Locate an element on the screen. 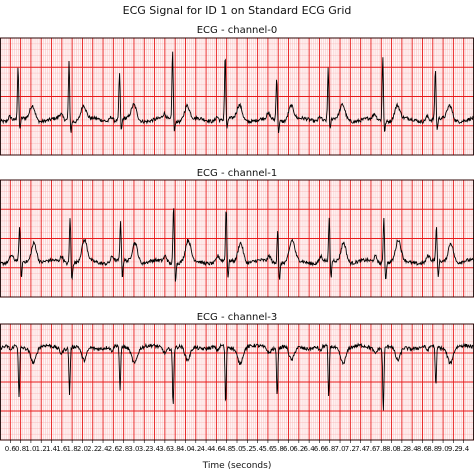 Image resolution: width=474 pixels, height=473 pixels. x-tick-label: 8.8 is located at coordinates (432, 449).